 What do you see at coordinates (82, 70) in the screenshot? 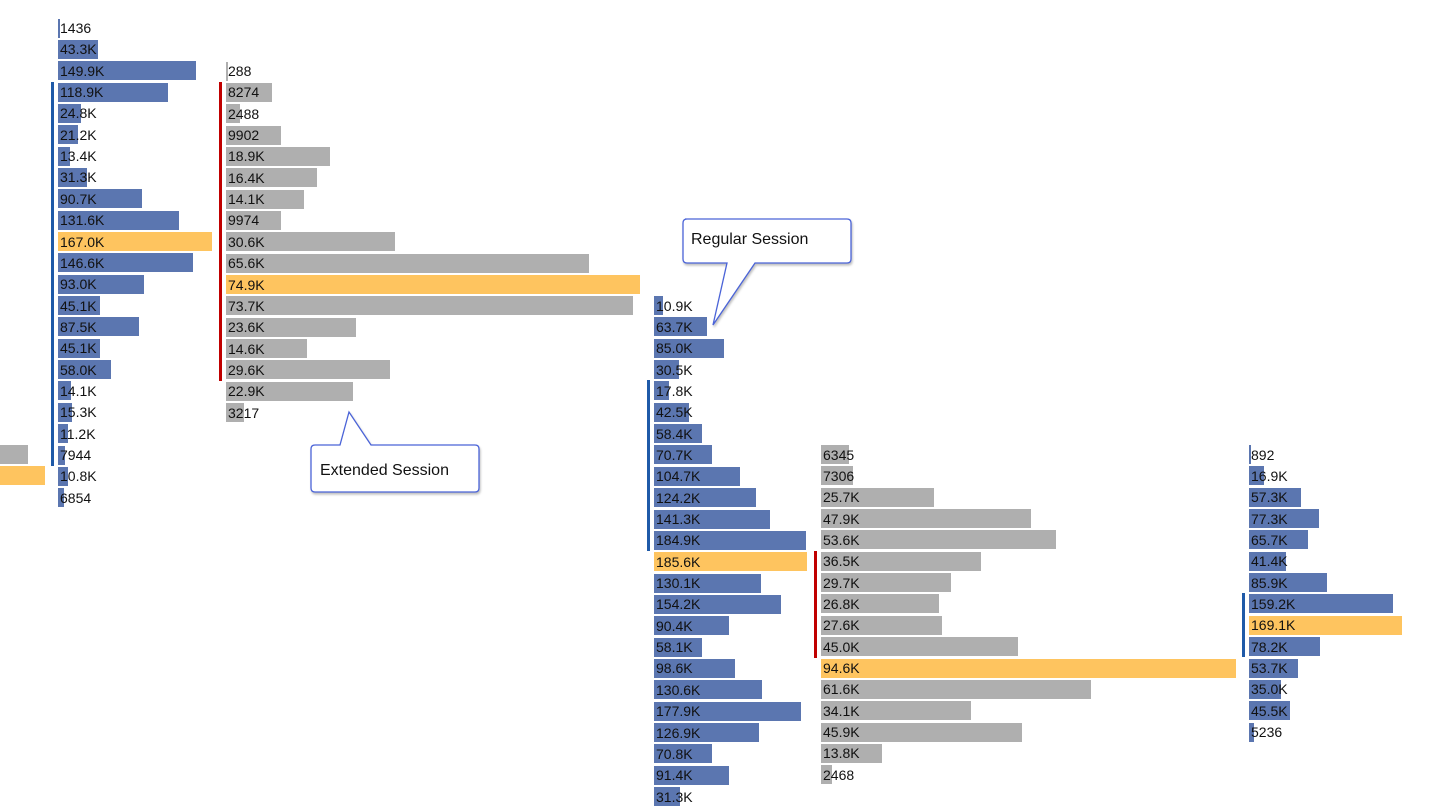
I see `profile-1-value-label: 149.9K` at bounding box center [82, 70].